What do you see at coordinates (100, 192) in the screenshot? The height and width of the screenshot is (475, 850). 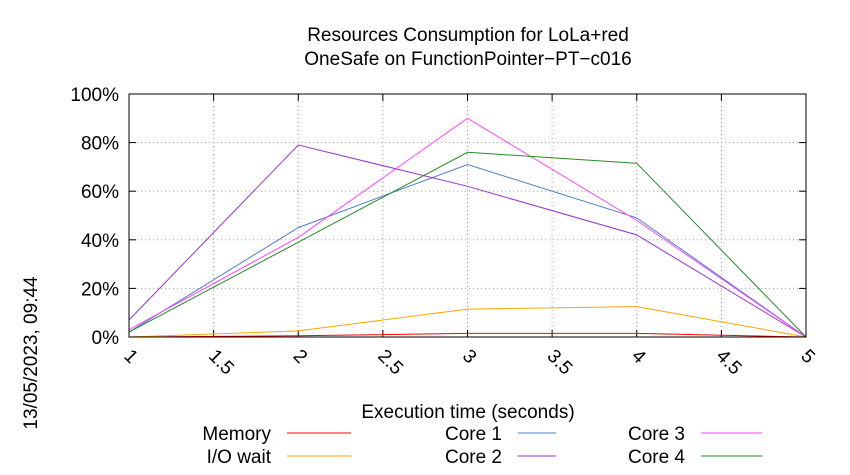 I see `y-tick-label: 60%` at bounding box center [100, 192].